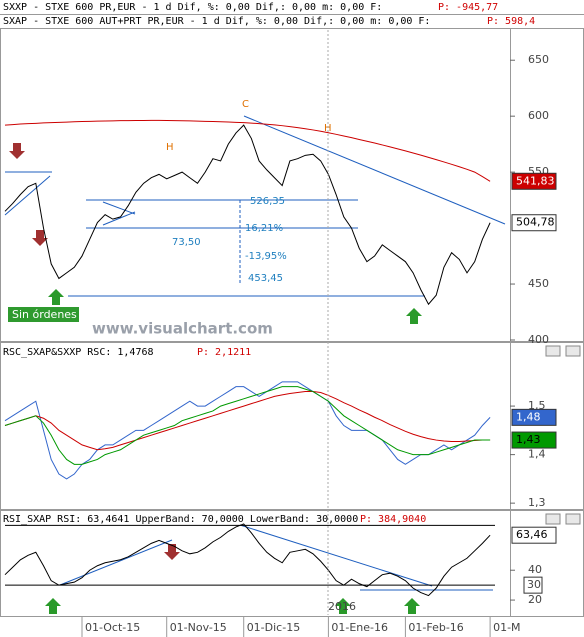 The image size is (584, 637). What do you see at coordinates (538, 283) in the screenshot?
I see `y-tick-label: 450` at bounding box center [538, 283].